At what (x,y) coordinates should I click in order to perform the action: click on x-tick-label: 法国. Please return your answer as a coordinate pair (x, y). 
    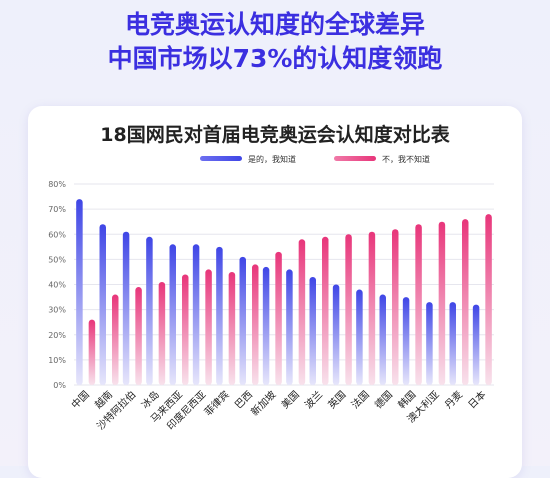
    Looking at the image, I should click on (359, 399).